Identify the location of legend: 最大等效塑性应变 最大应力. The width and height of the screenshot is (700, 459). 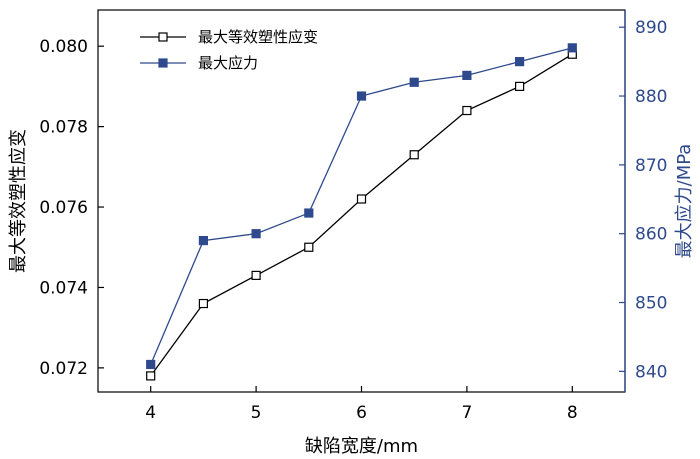
(229, 50).